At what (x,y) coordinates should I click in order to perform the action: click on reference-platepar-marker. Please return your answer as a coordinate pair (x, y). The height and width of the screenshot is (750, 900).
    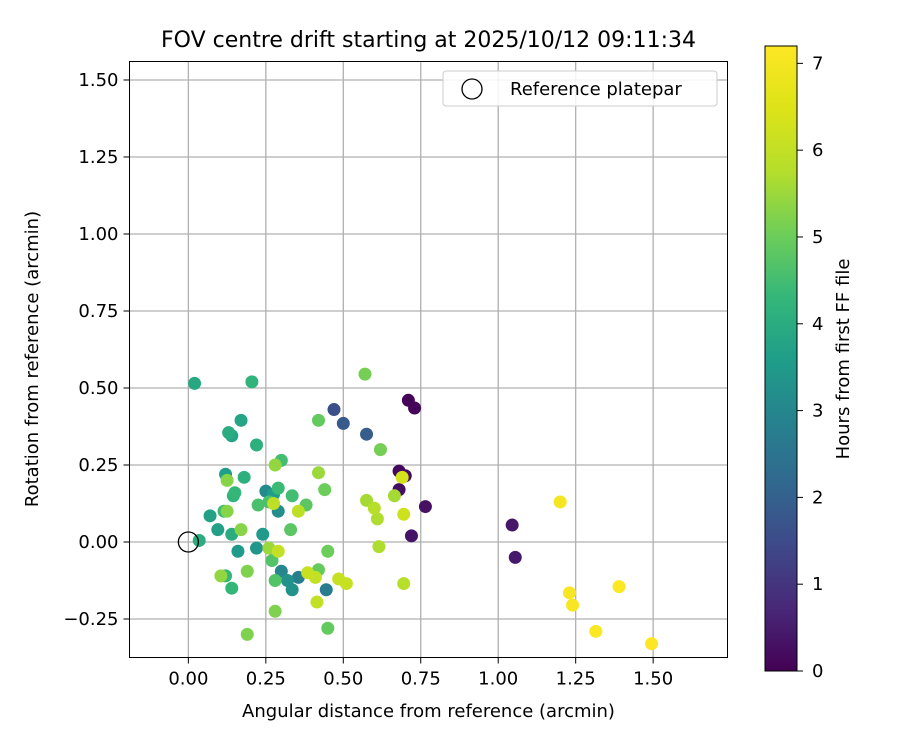
    Looking at the image, I should click on (188, 542).